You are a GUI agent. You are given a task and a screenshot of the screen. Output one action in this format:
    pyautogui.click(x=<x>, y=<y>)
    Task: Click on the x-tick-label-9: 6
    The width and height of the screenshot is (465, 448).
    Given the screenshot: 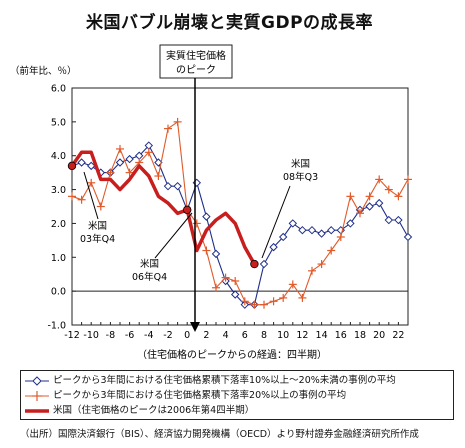 What is the action you would take?
    pyautogui.click(x=245, y=335)
    